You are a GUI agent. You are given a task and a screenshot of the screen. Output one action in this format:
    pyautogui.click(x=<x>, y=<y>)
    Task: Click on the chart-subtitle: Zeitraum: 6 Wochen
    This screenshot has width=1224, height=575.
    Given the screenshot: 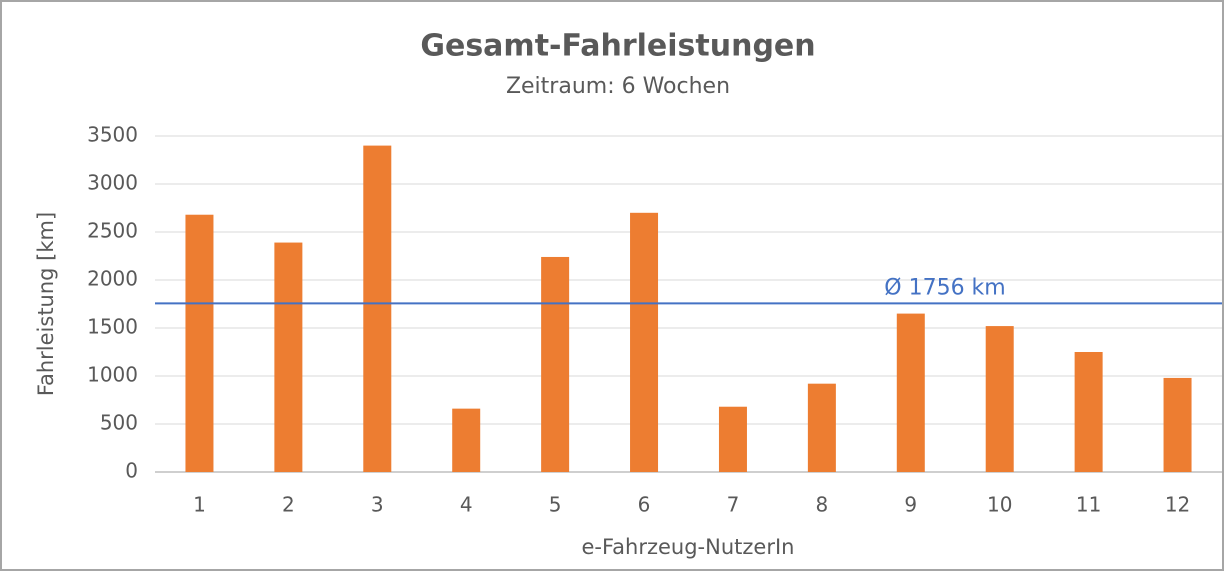 What is the action you would take?
    pyautogui.click(x=618, y=86)
    